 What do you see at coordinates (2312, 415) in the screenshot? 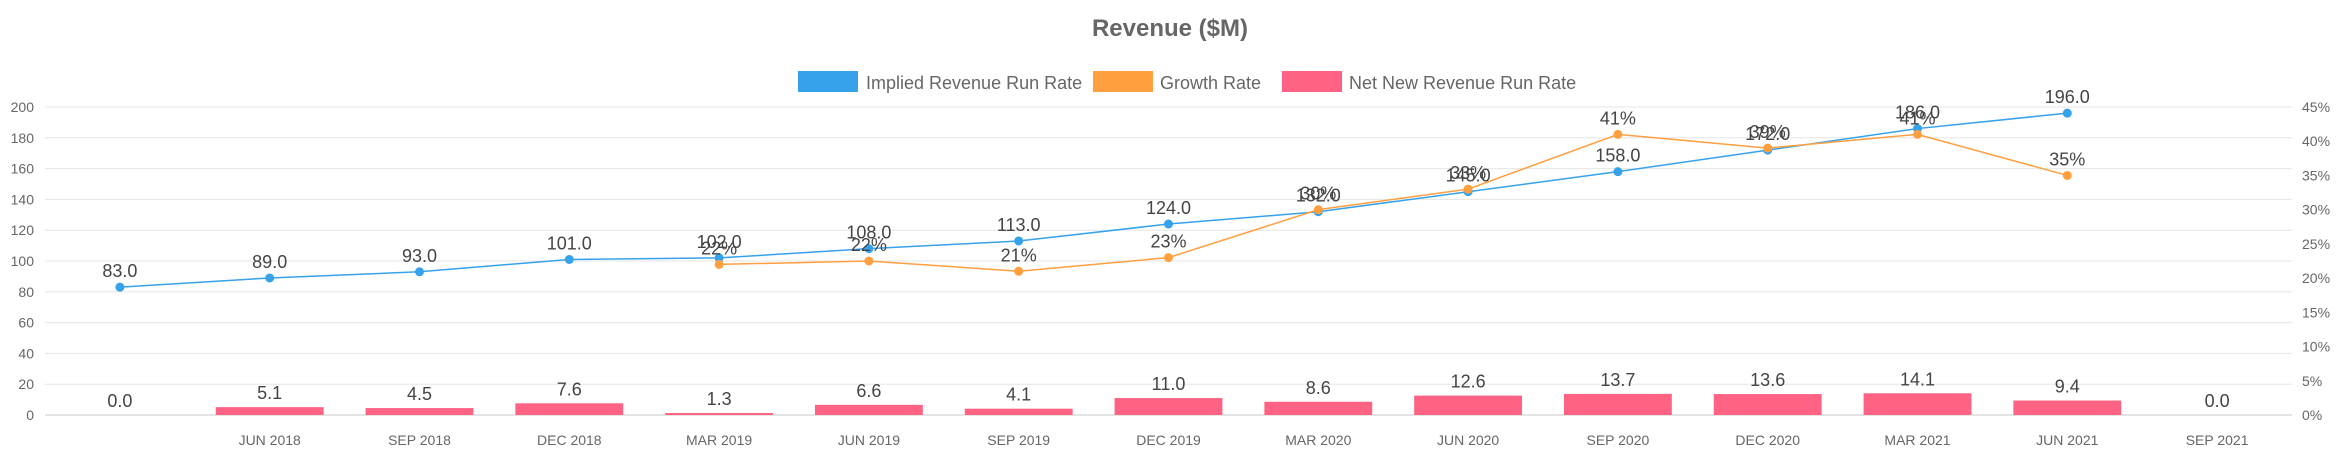
I see `y-right-tick-label: 0%` at bounding box center [2312, 415].